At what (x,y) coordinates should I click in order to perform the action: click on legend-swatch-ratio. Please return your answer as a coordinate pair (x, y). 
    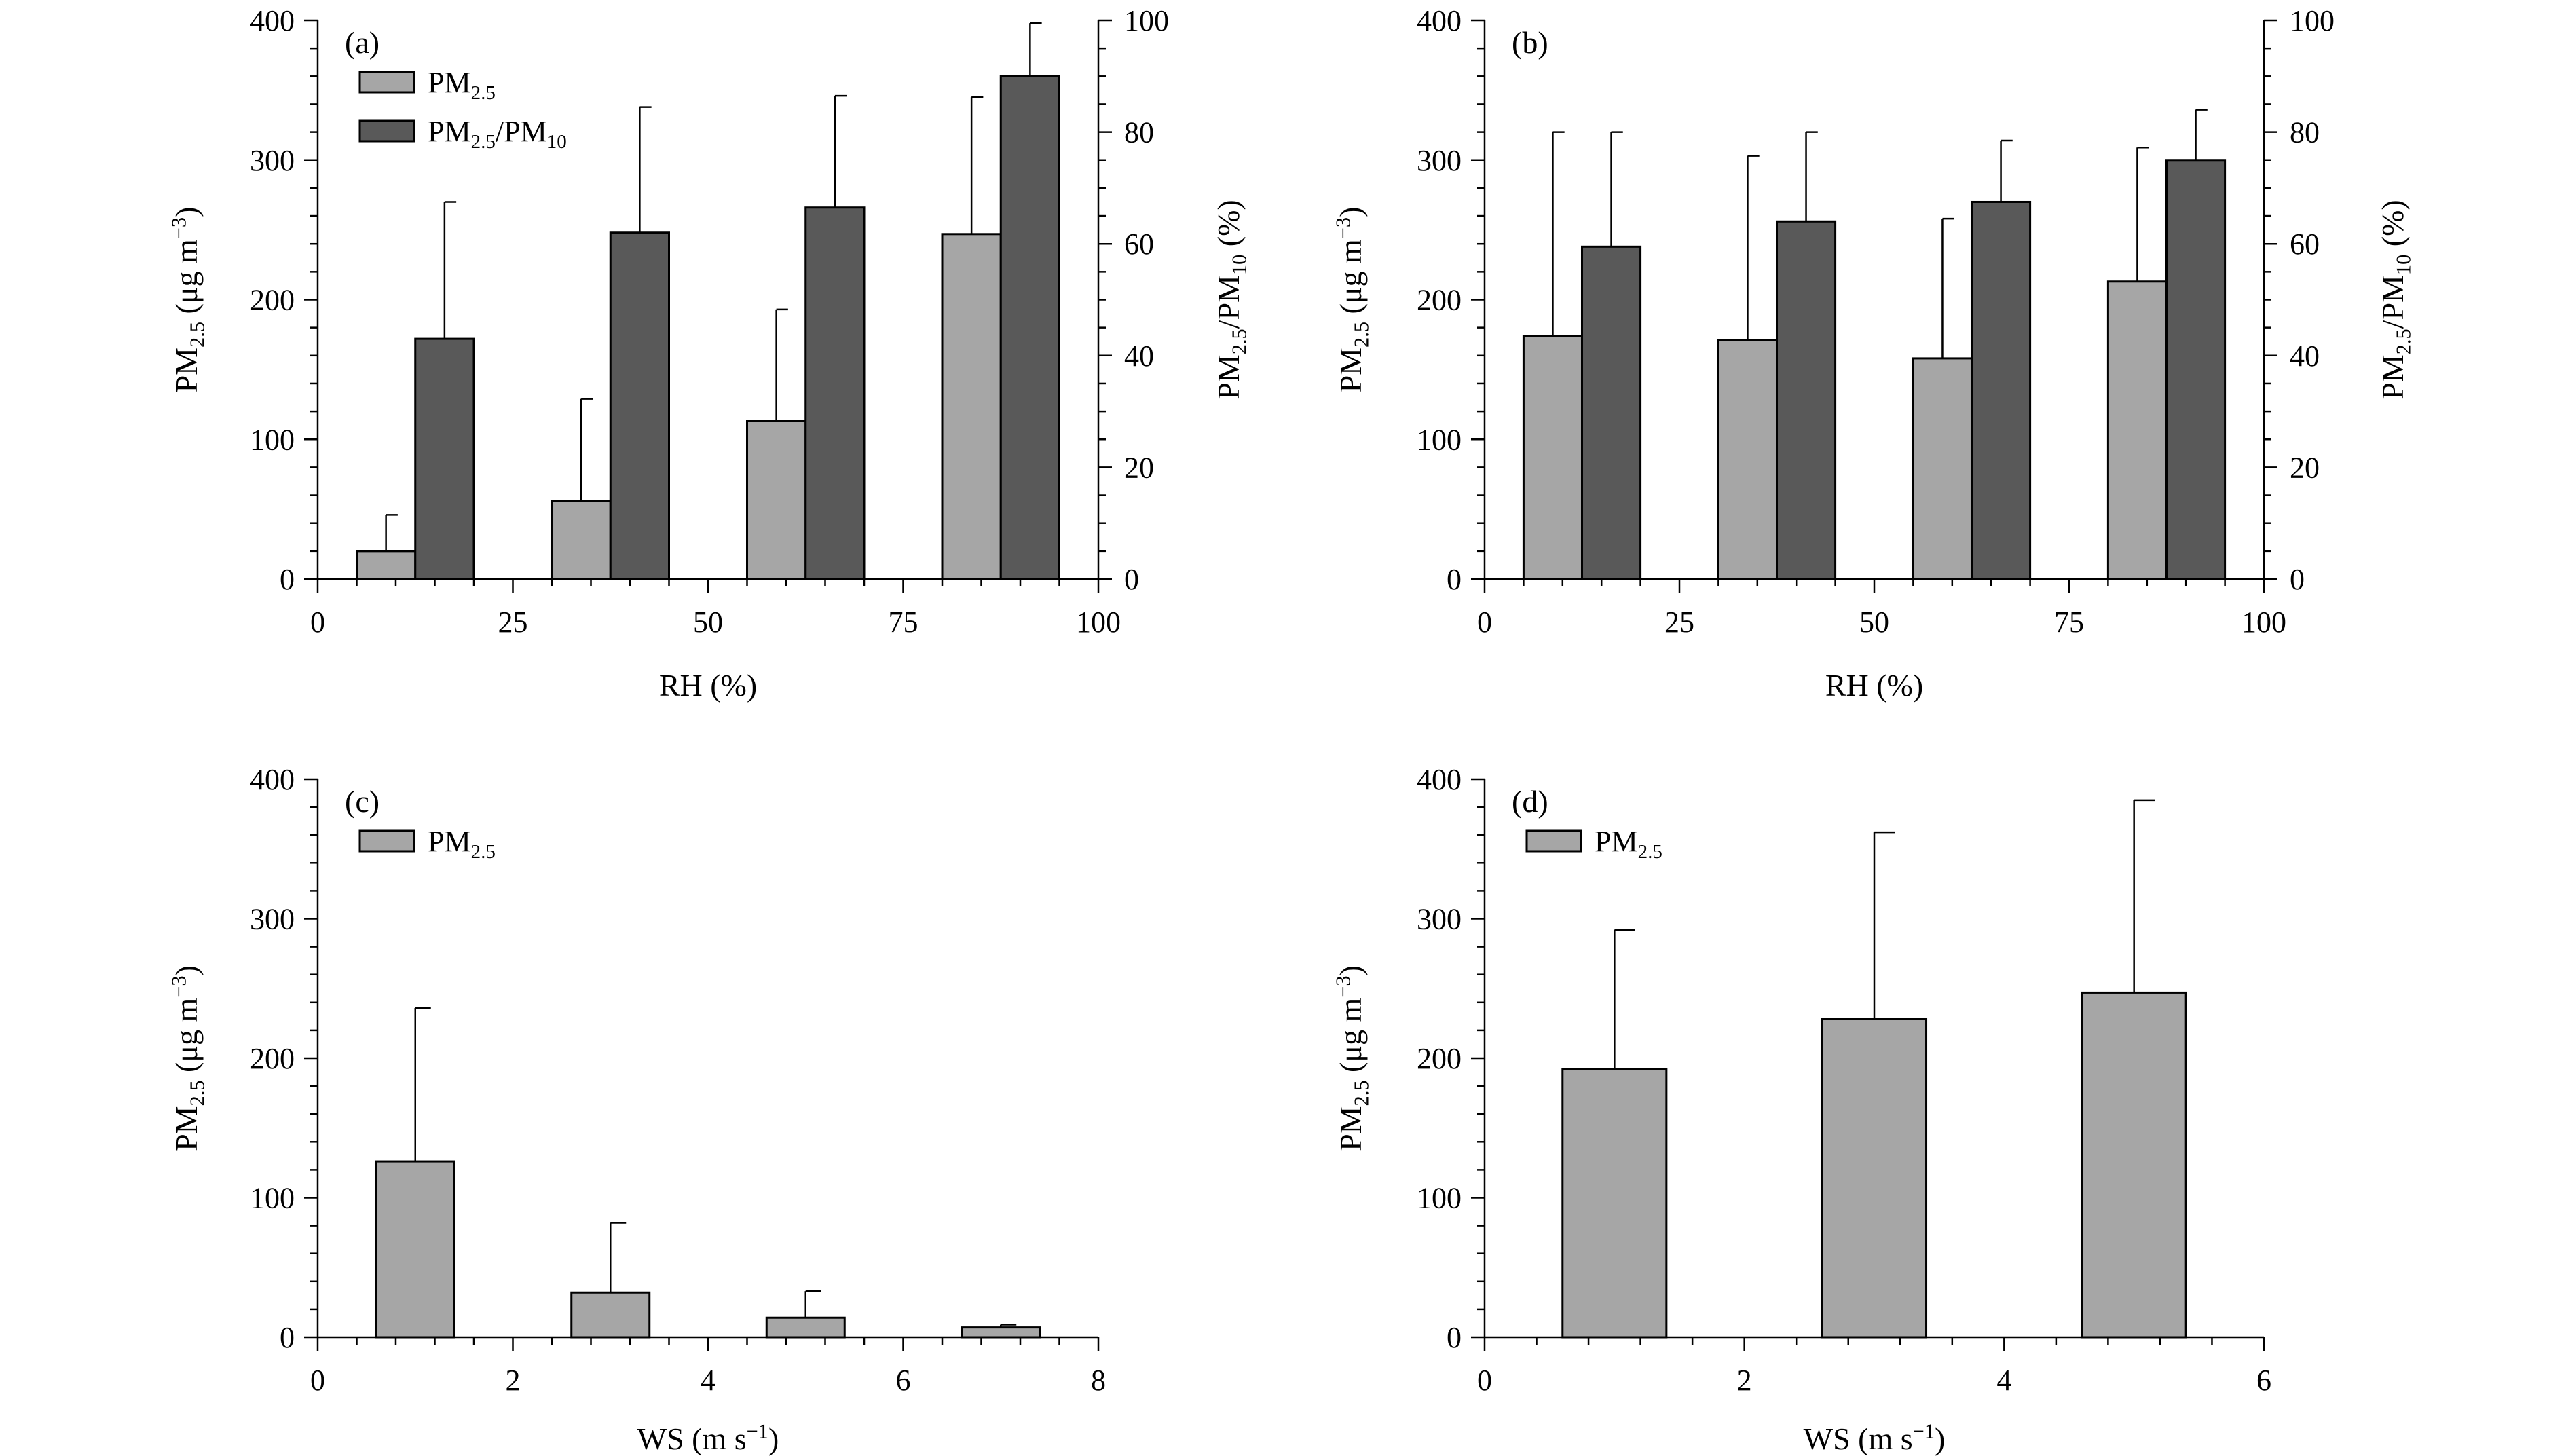
    Looking at the image, I should click on (386, 131).